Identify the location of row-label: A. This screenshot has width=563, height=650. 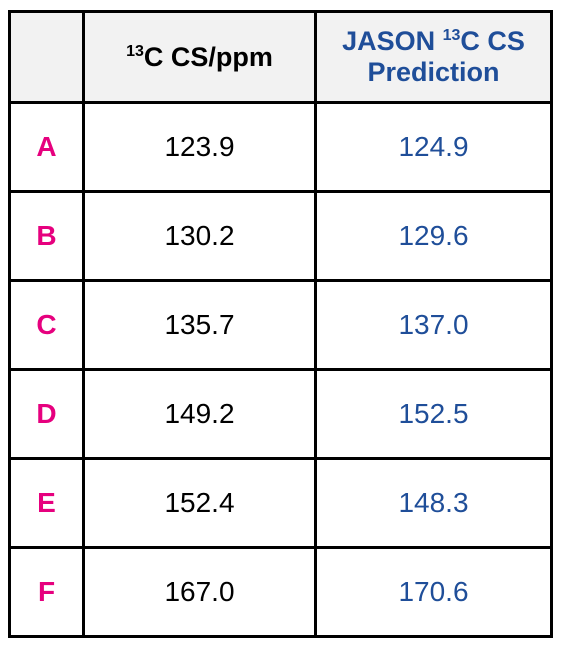
(46, 147).